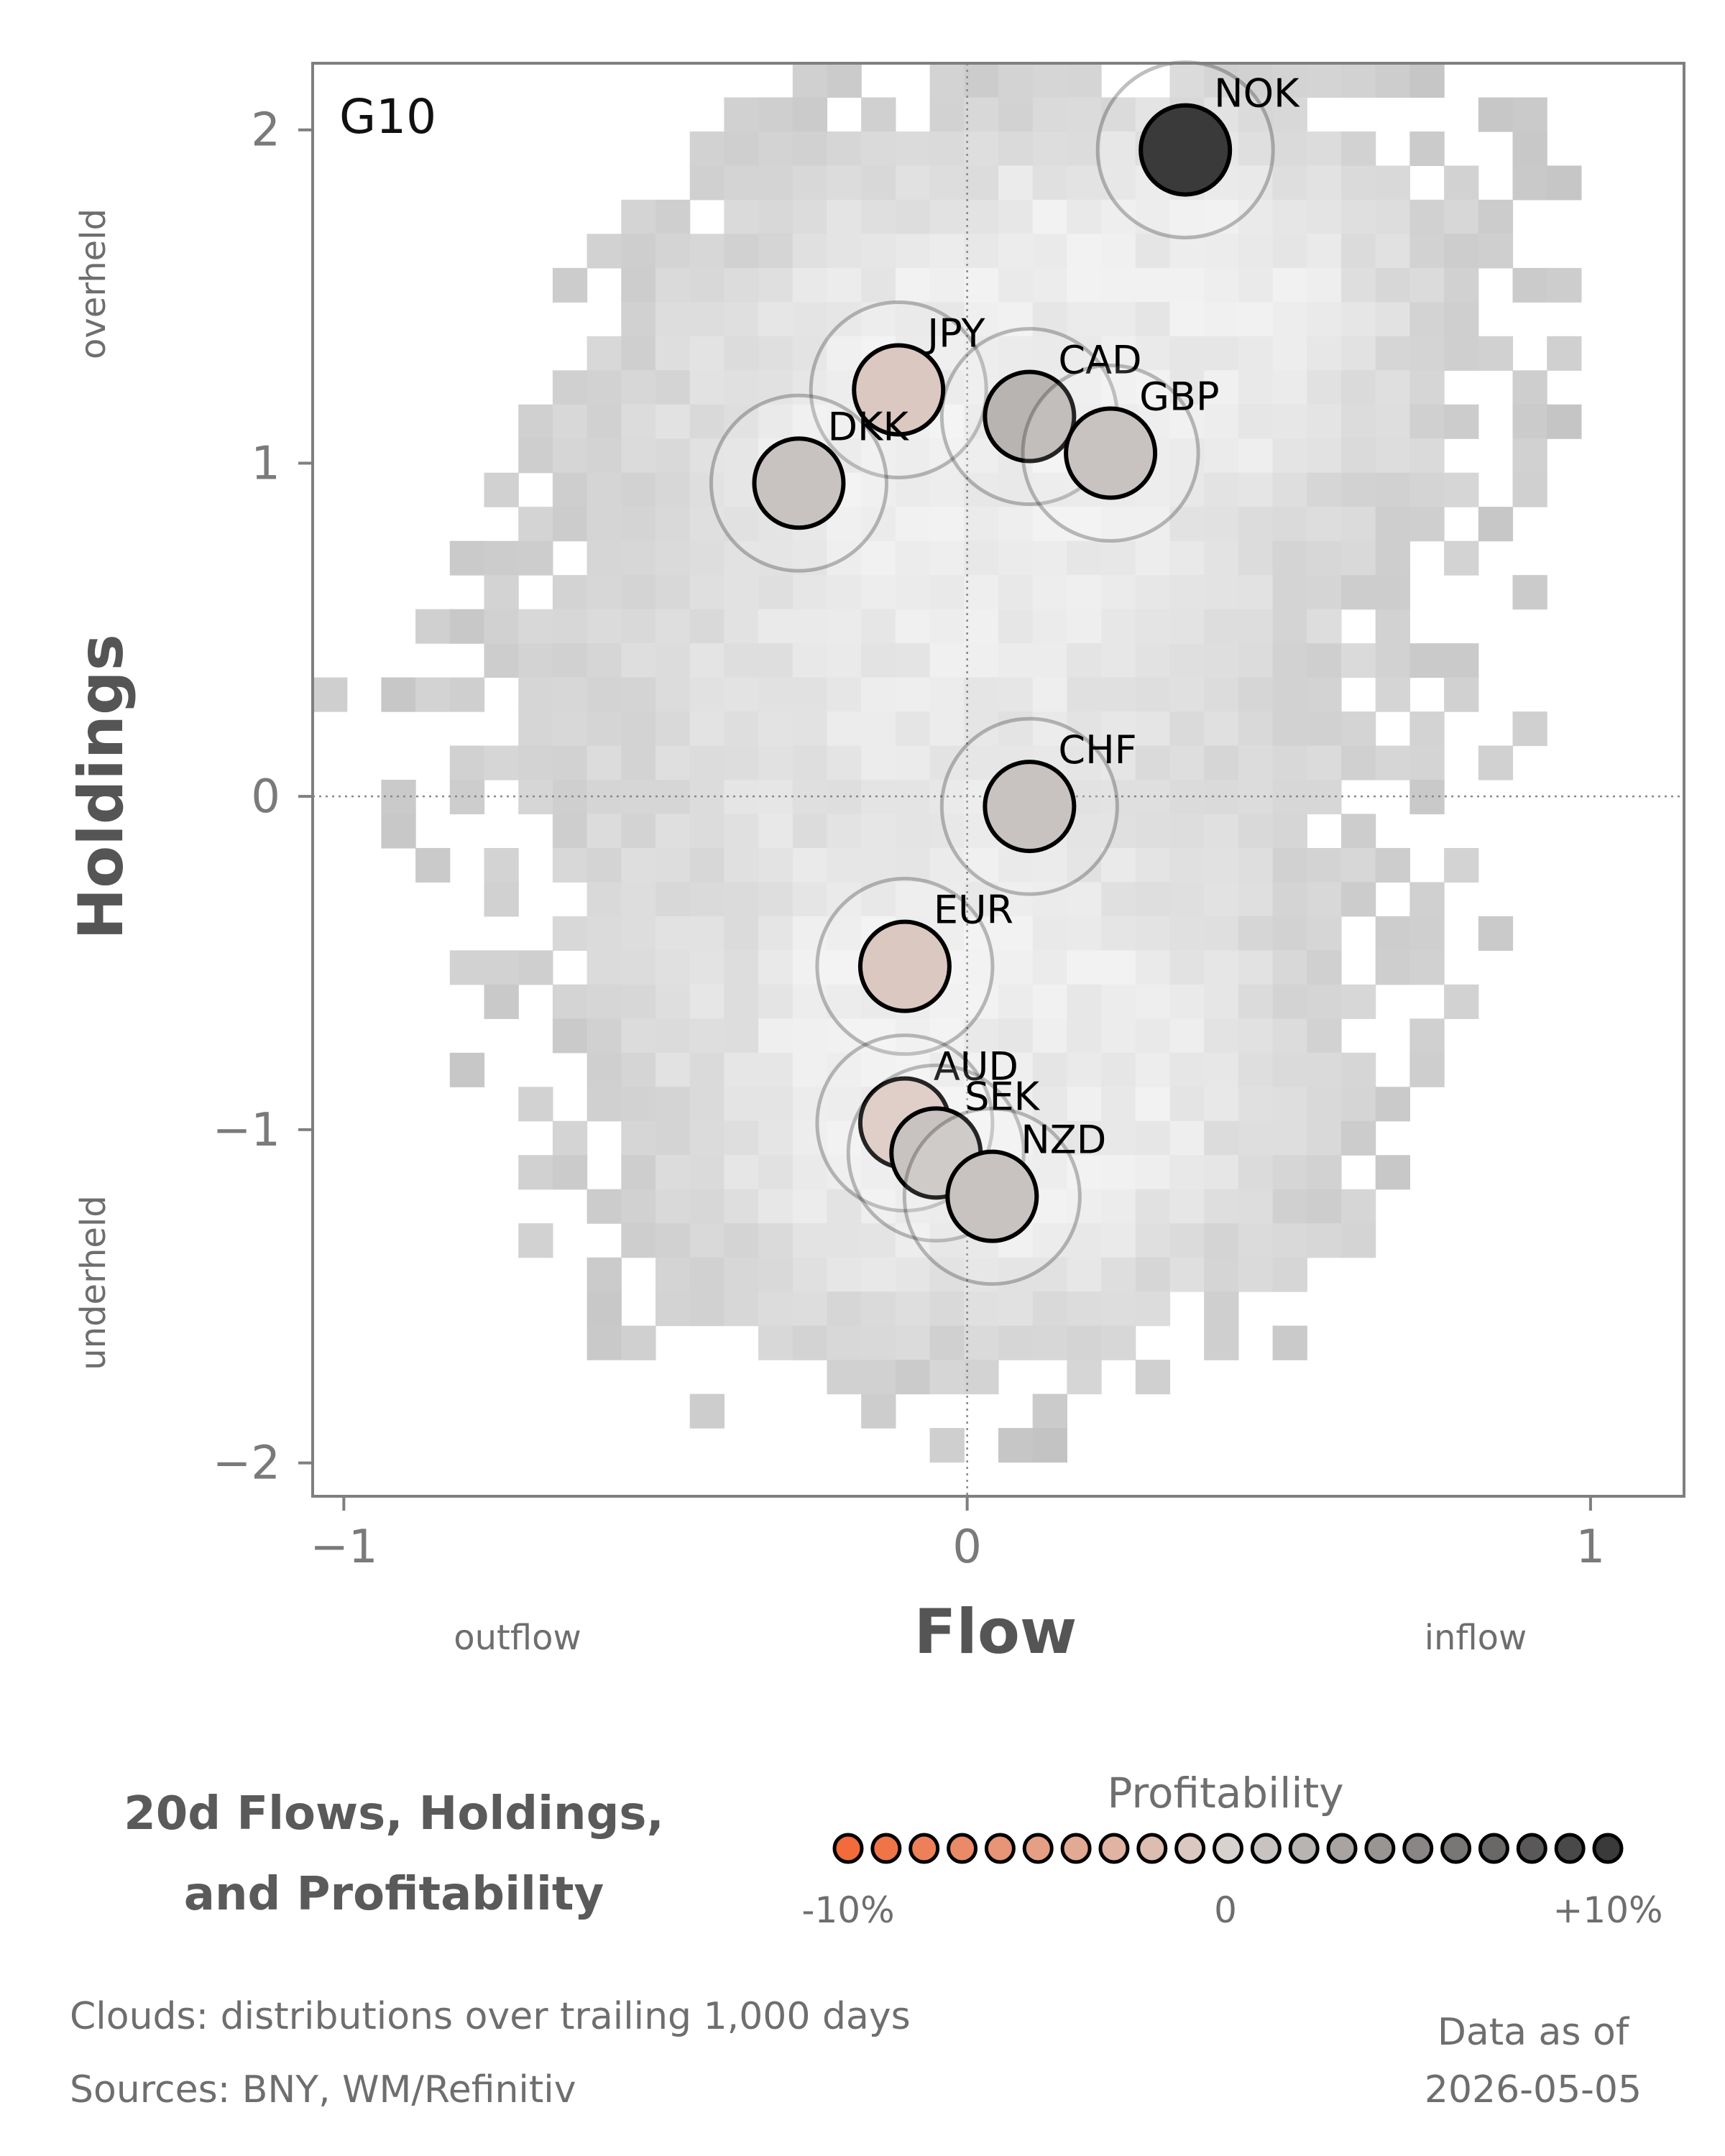  I want to click on point-label: CHF, so click(1097, 750).